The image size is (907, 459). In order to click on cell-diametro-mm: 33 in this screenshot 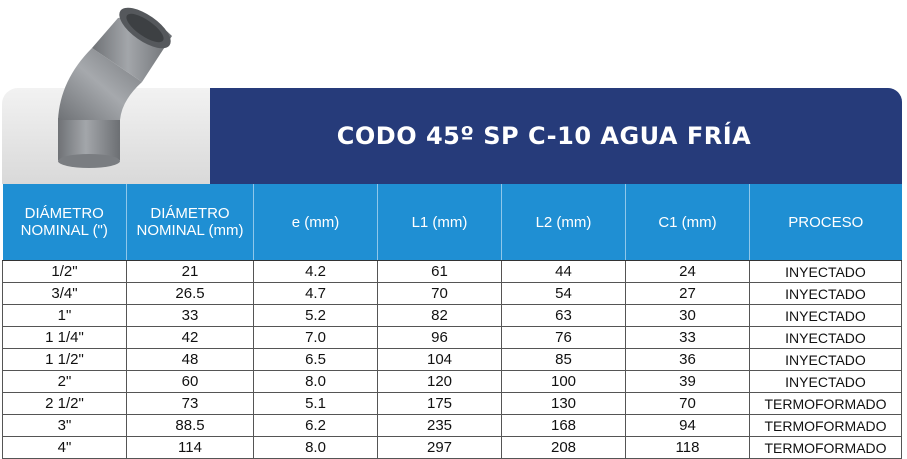, I will do `click(190, 315)`.